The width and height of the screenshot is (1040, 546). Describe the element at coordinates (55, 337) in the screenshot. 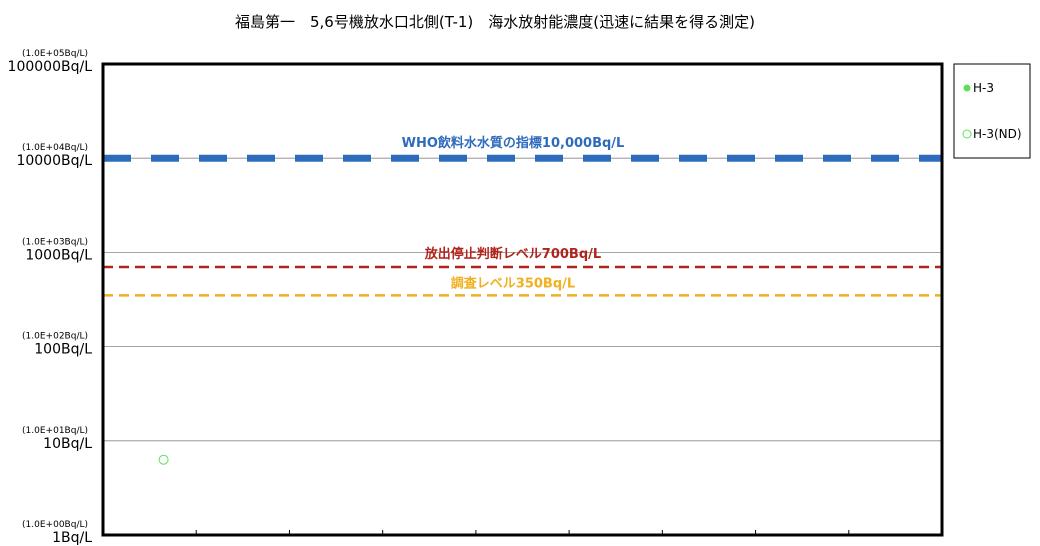

I see `y-tick-sublabel: (1.0E+02Bq/L)` at that location.